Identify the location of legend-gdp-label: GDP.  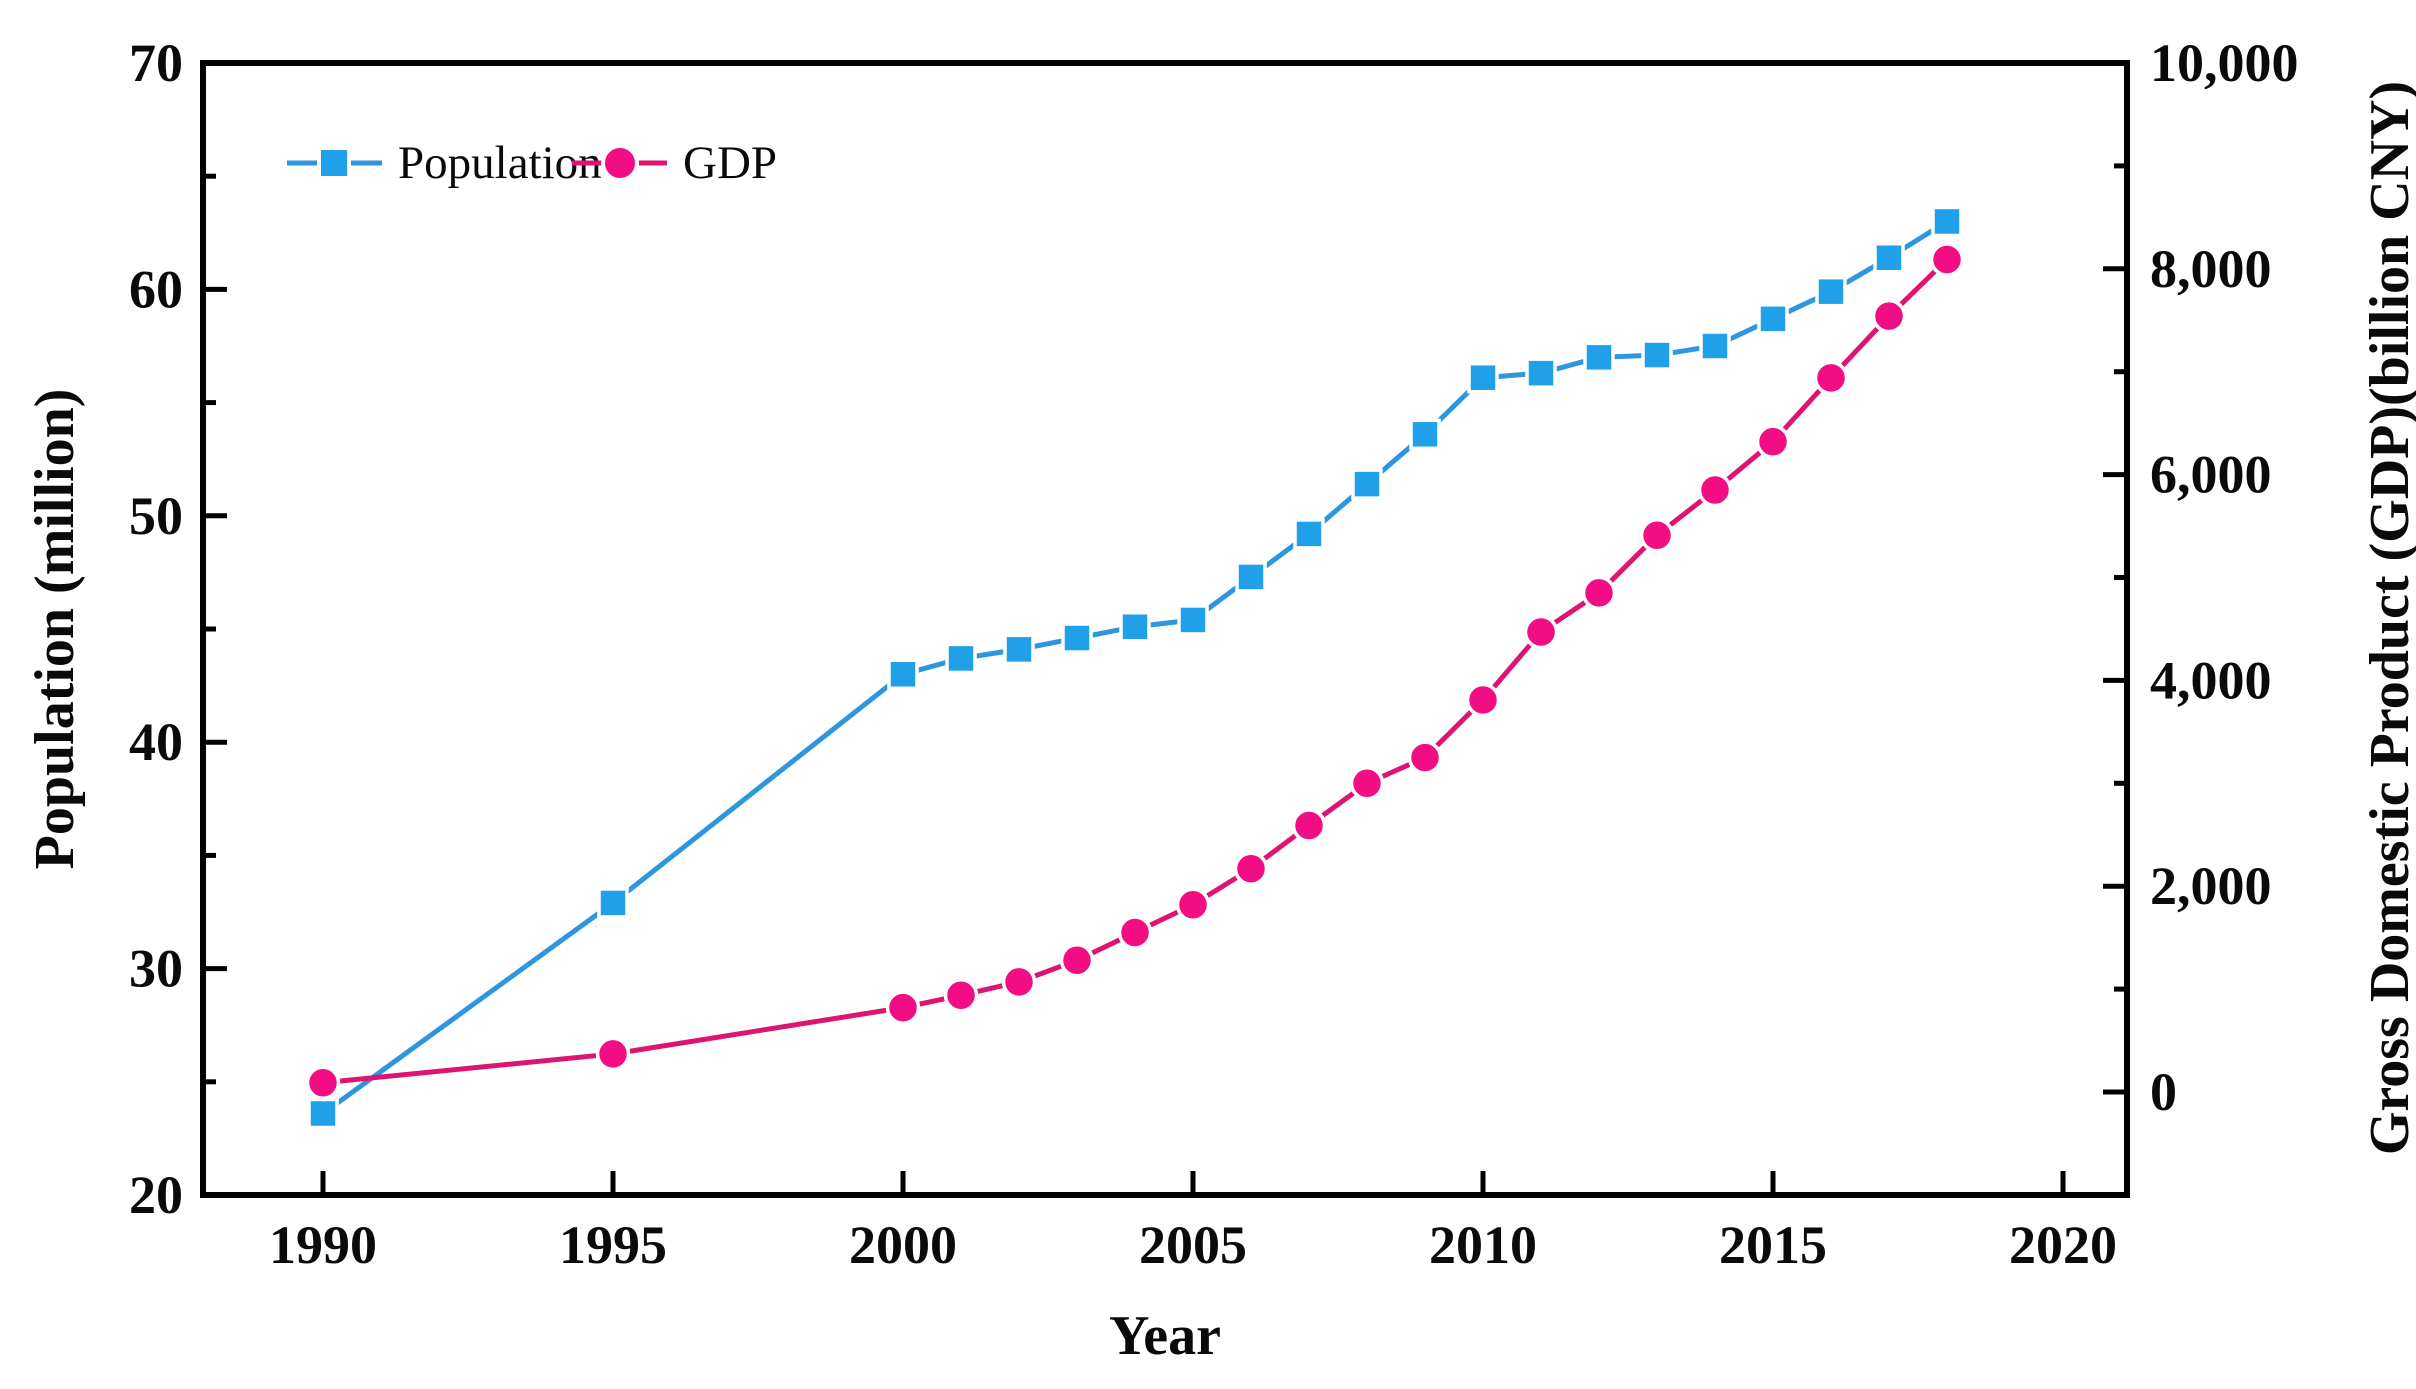
(730, 163).